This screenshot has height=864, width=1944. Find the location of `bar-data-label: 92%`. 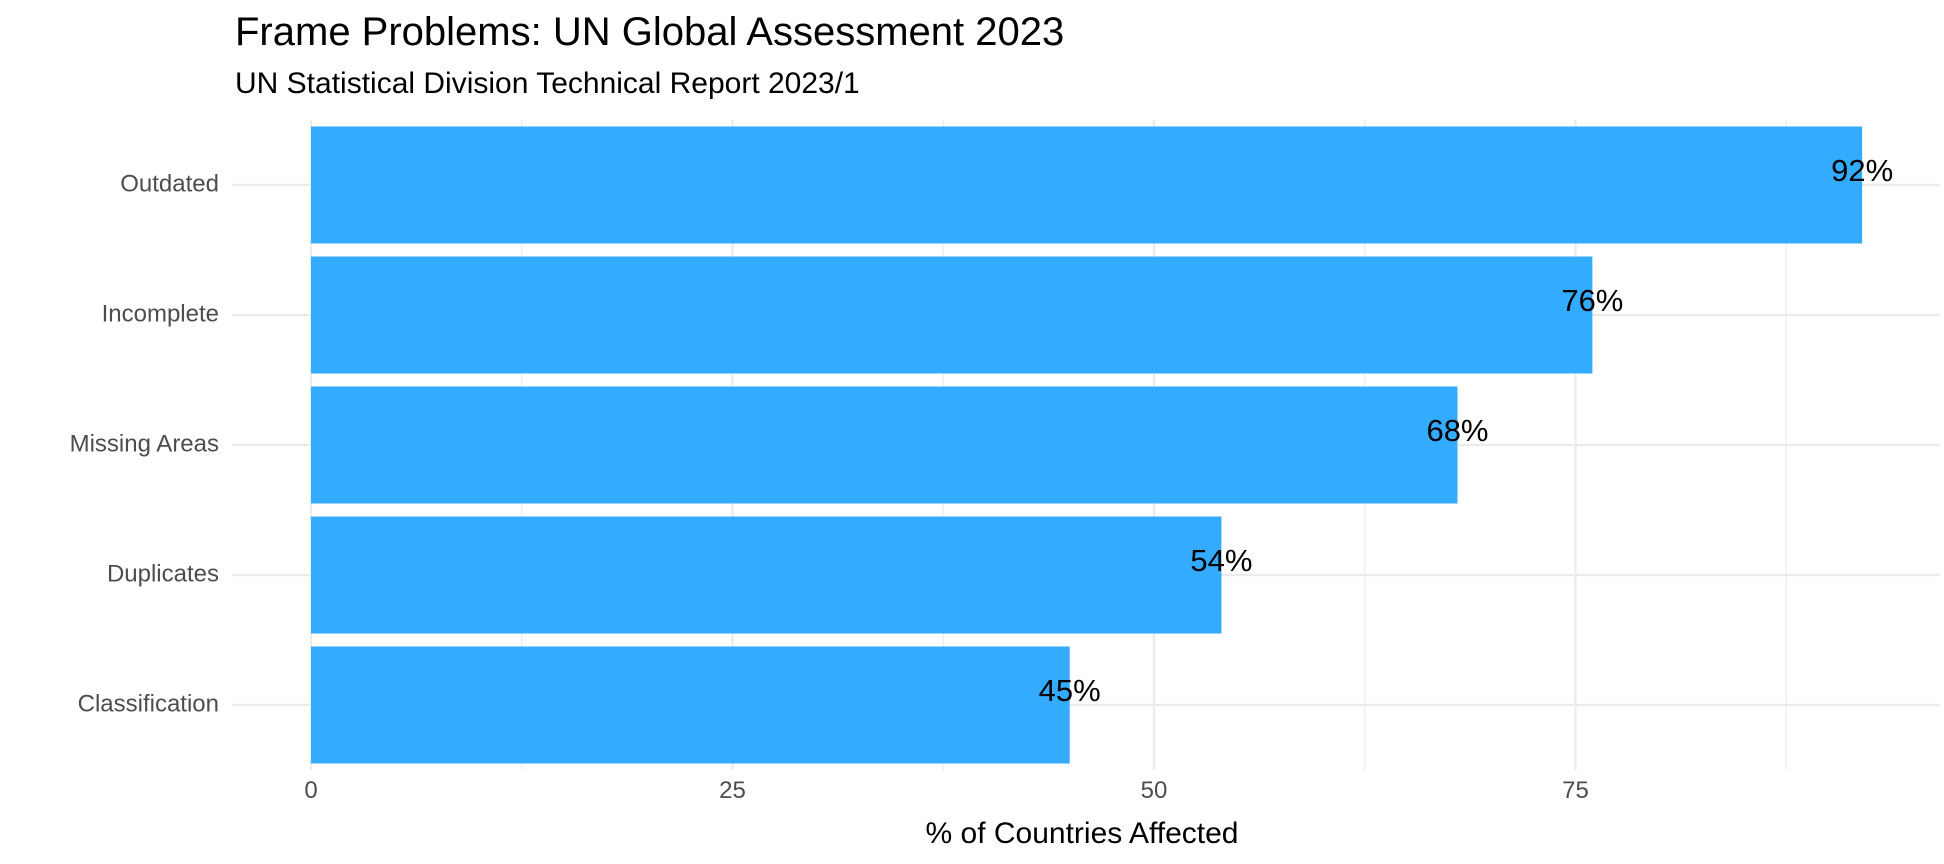

bar-data-label: 92% is located at coordinates (1862, 170).